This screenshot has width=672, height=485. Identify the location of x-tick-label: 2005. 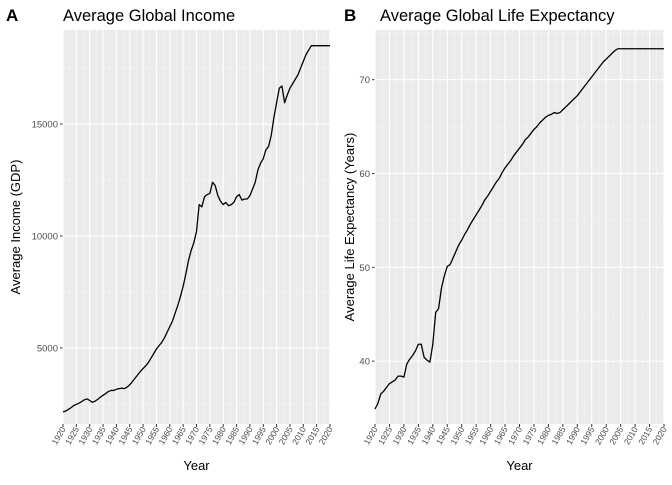
(616, 436).